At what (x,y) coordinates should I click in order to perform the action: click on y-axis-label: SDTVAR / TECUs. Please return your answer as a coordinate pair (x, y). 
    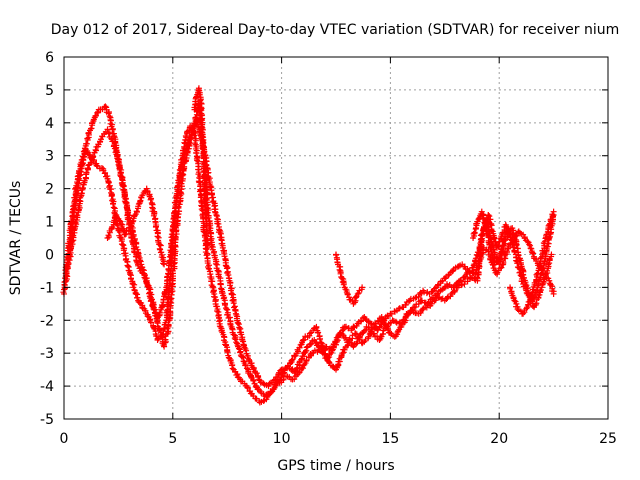
    Looking at the image, I should click on (16, 238).